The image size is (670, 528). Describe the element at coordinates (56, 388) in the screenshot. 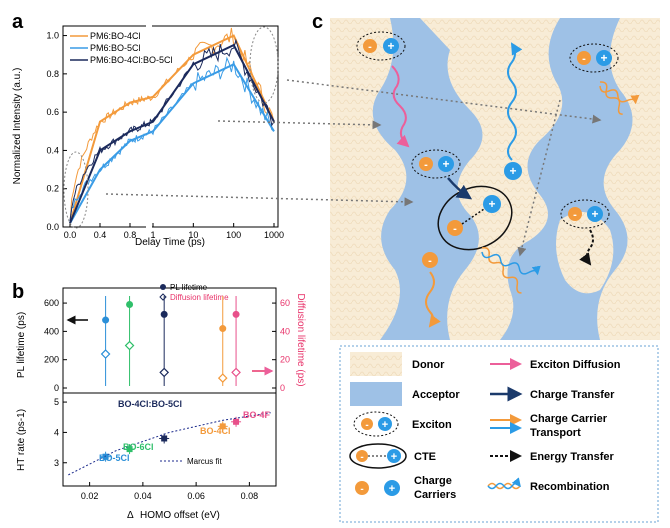

I see `b-top-ytick-label: 0` at that location.